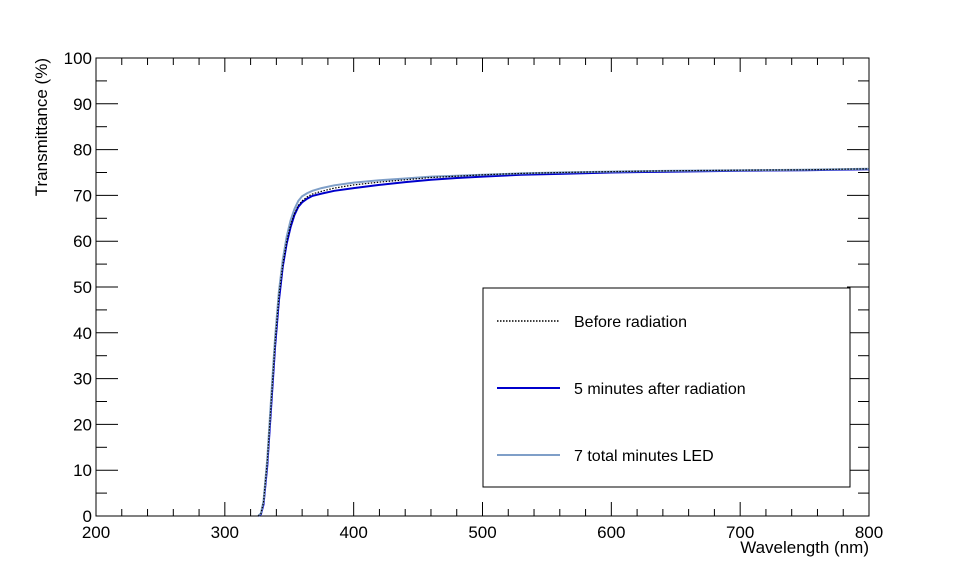  Describe the element at coordinates (82, 150) in the screenshot. I see `y-tick-label: 80` at that location.